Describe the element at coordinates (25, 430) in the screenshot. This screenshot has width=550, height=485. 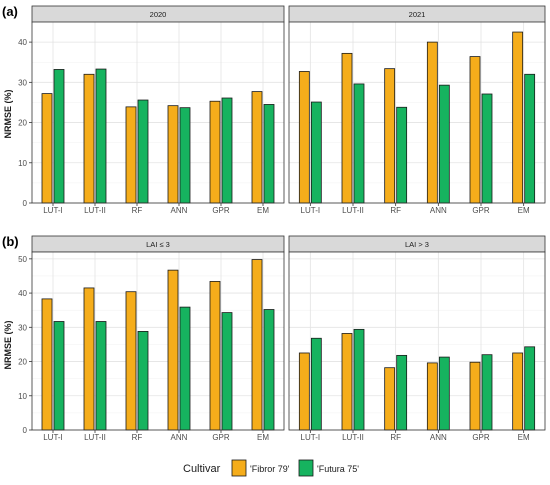
I see `y-tick-label-r1-0: 0` at that location.